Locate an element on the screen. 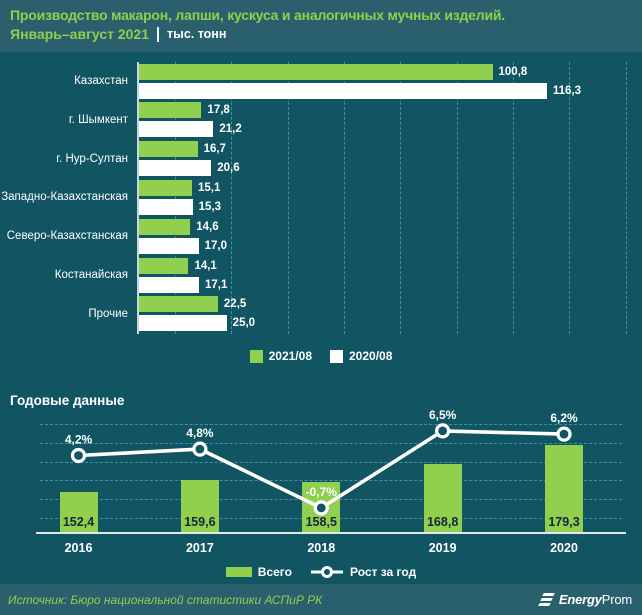  category-label: г. Нур-Султан is located at coordinates (92, 158).